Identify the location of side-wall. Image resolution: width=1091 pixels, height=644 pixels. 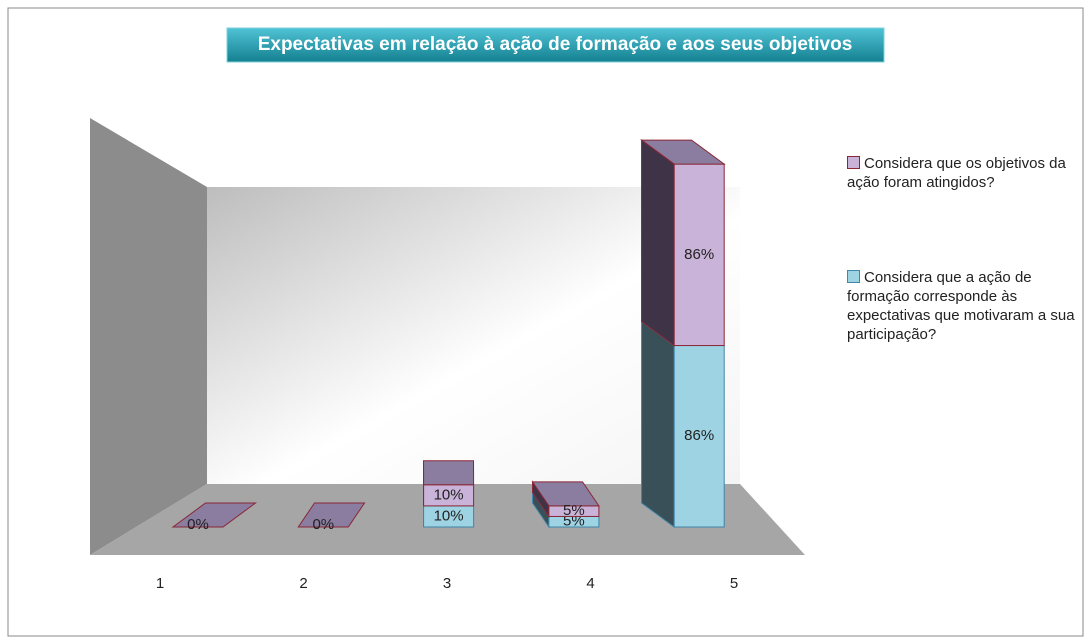
(148, 336).